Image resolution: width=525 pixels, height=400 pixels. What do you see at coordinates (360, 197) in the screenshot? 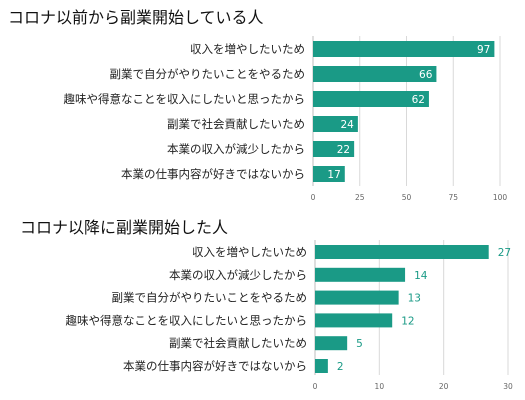
I see `x-tick-label: 25` at bounding box center [360, 197].